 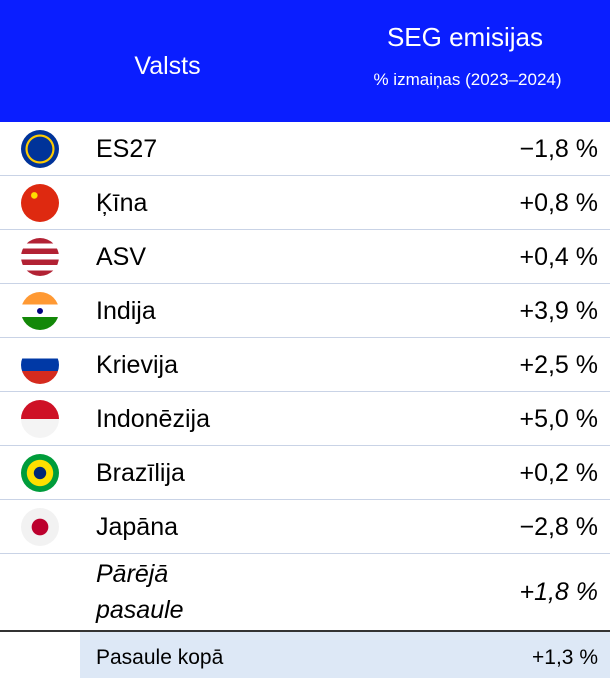 I want to click on total-value: +1,3 %, so click(x=565, y=657).